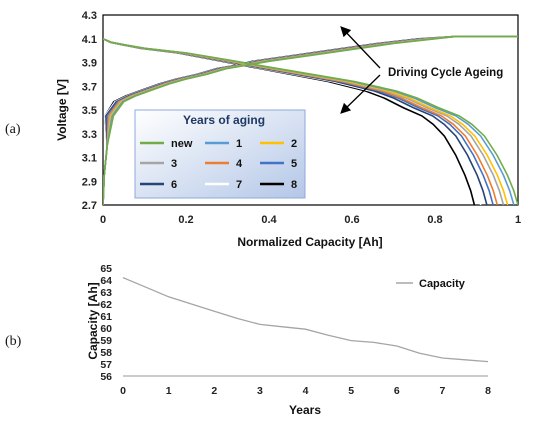  What do you see at coordinates (310, 220) in the screenshot?
I see `x-tick-labels: 0 0.2 0.4 0.6 0.8 1` at bounding box center [310, 220].